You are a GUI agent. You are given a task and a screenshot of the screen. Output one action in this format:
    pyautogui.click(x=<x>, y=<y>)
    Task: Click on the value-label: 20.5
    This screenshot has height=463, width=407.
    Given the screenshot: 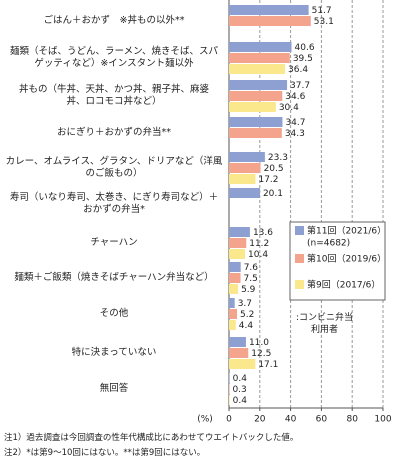 What is the action you would take?
    pyautogui.click(x=274, y=169)
    